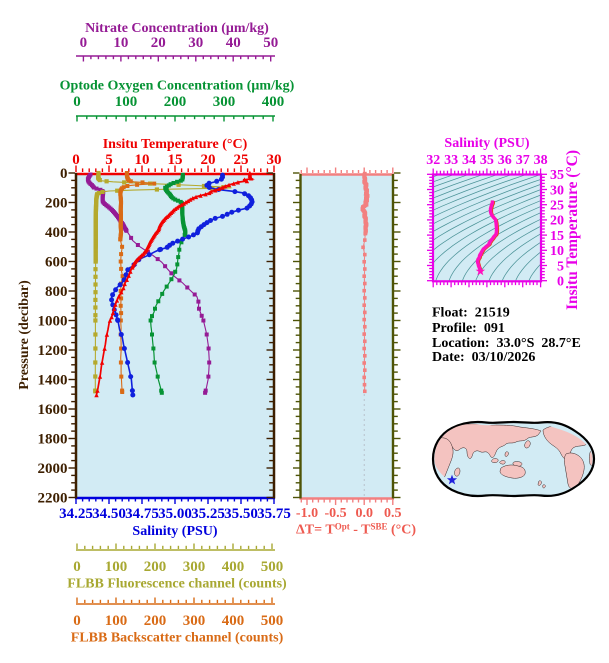 Image resolution: width=609 pixels, height=663 pixels. I want to click on svg-text: Profile: 091, so click(468, 328).